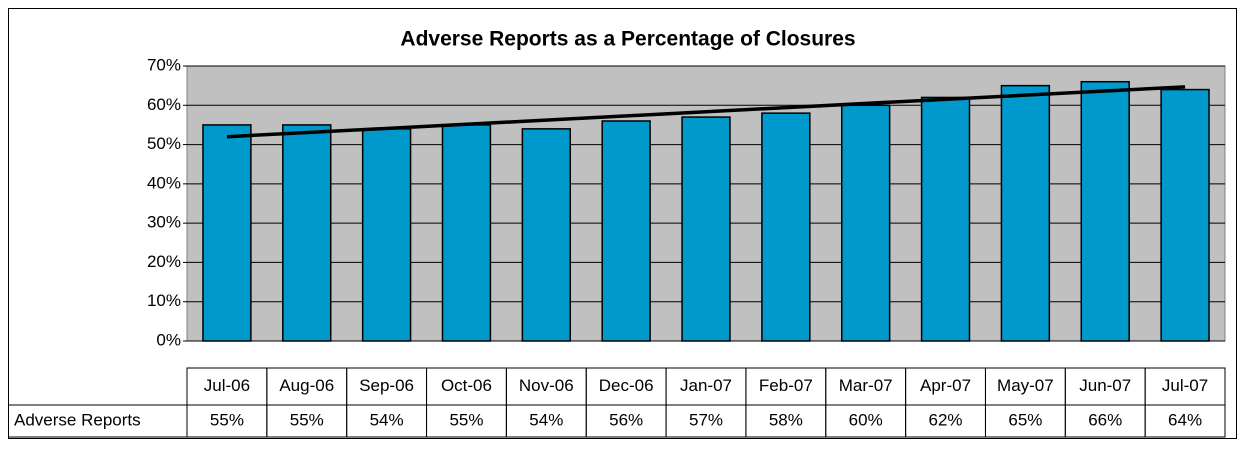 This screenshot has width=1245, height=450. What do you see at coordinates (227, 385) in the screenshot?
I see `x-tick-label: Jul-06` at bounding box center [227, 385].